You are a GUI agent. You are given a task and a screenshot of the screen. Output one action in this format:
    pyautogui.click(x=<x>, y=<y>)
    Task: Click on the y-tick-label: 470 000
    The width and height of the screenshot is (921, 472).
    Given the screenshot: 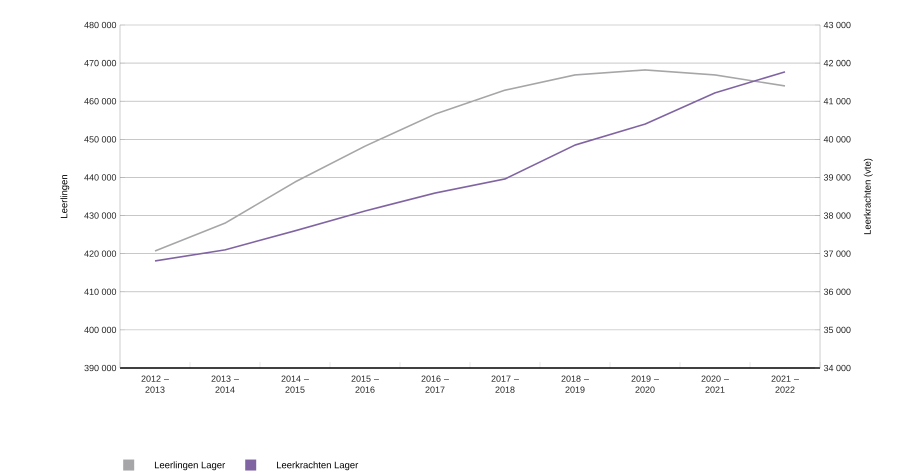 What is the action you would take?
    pyautogui.click(x=100, y=63)
    